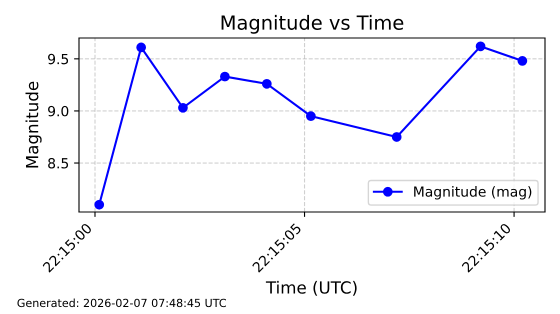  I want to click on y-tick-label: 9.5, so click(58, 59).